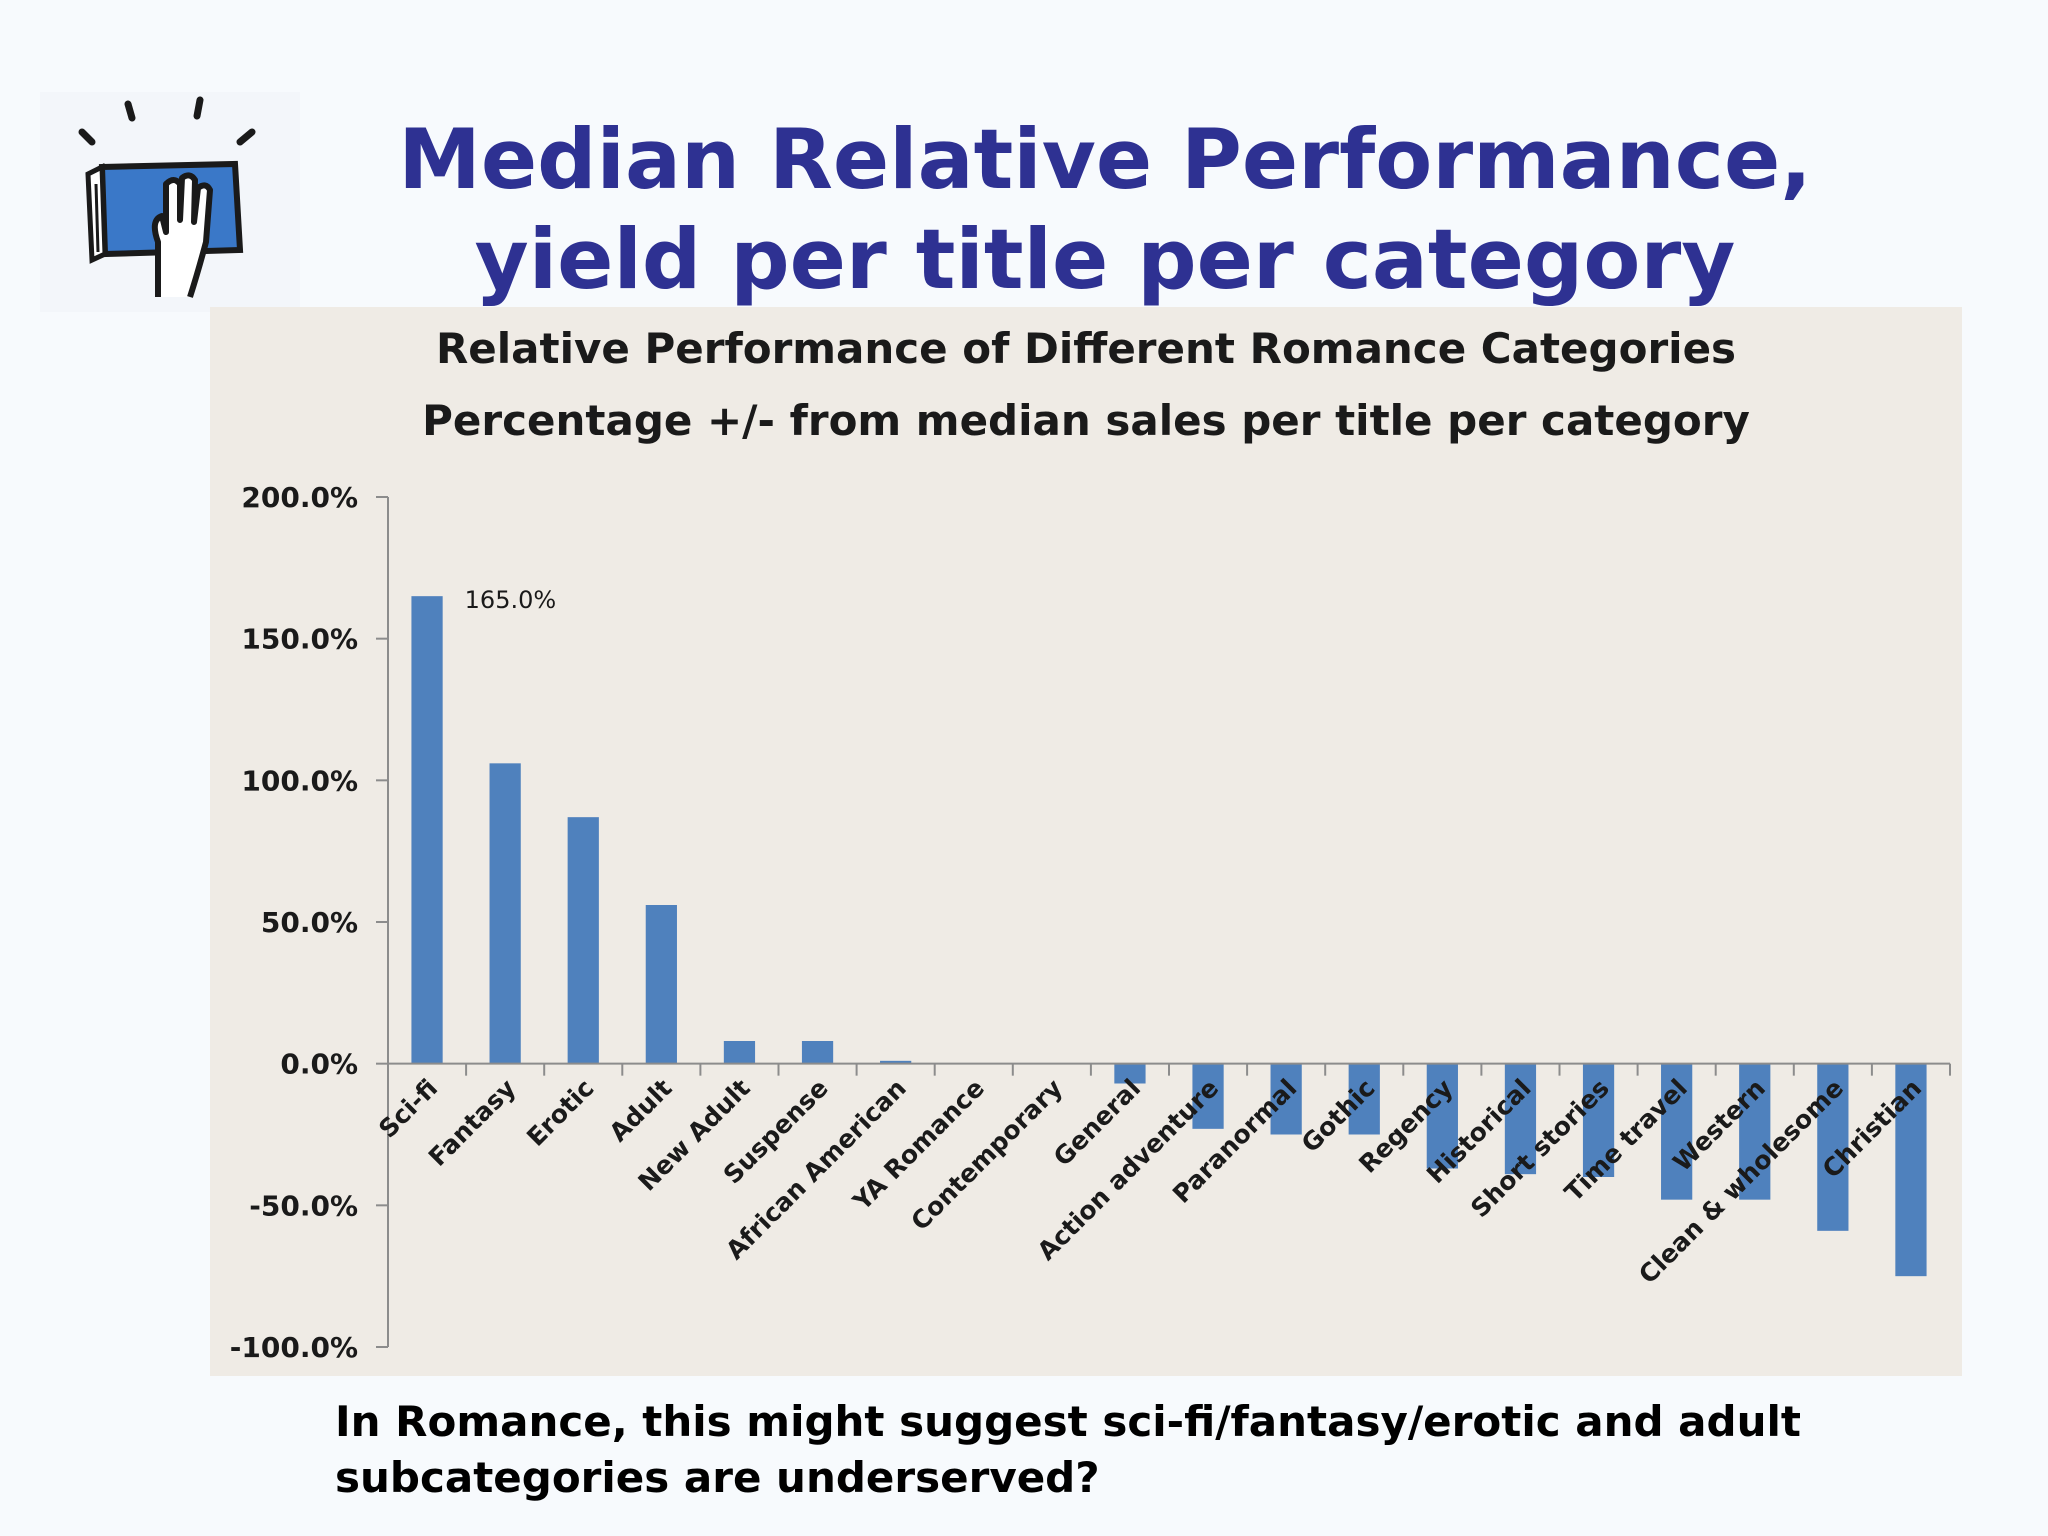  What do you see at coordinates (309, 922) in the screenshot?
I see `y-tick-label: 50.0%` at bounding box center [309, 922].